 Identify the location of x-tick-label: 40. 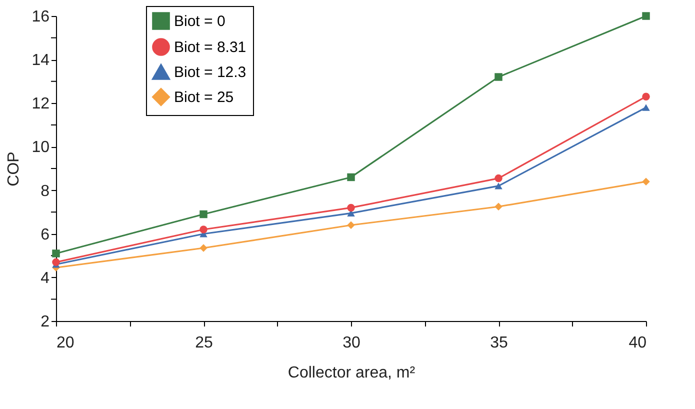
(637, 343).